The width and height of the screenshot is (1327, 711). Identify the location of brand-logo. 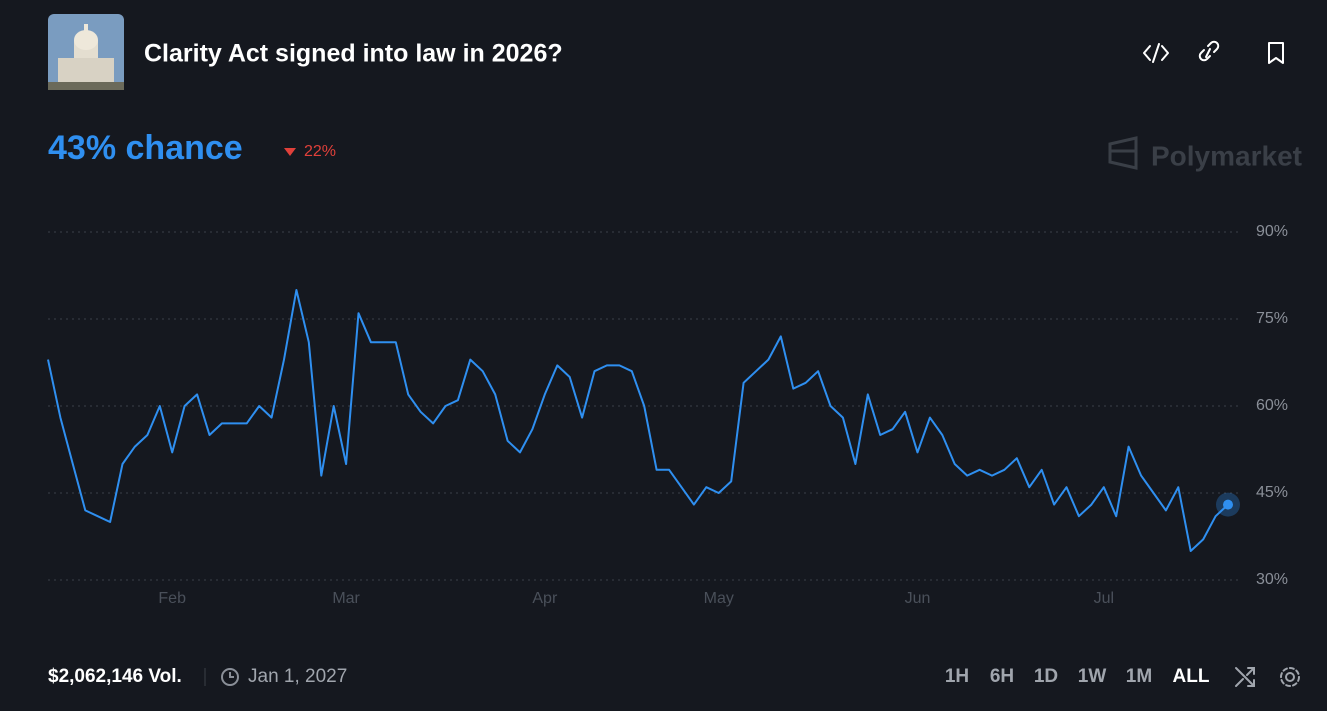
(1123, 153).